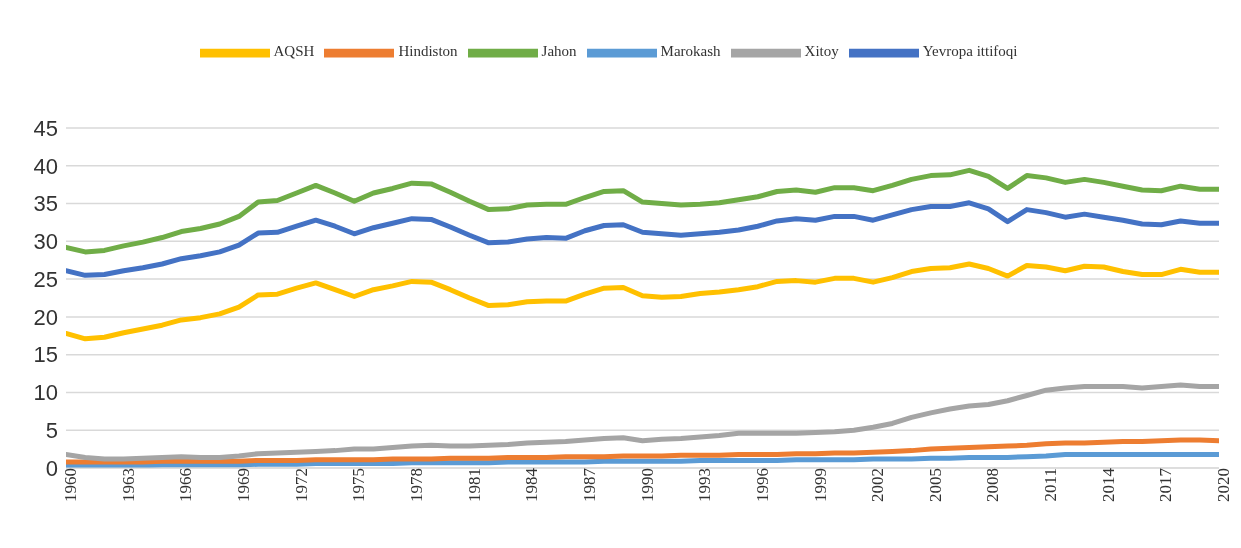 The width and height of the screenshot is (1241, 548). What do you see at coordinates (45, 128) in the screenshot?
I see `y-tick-label: 45` at bounding box center [45, 128].